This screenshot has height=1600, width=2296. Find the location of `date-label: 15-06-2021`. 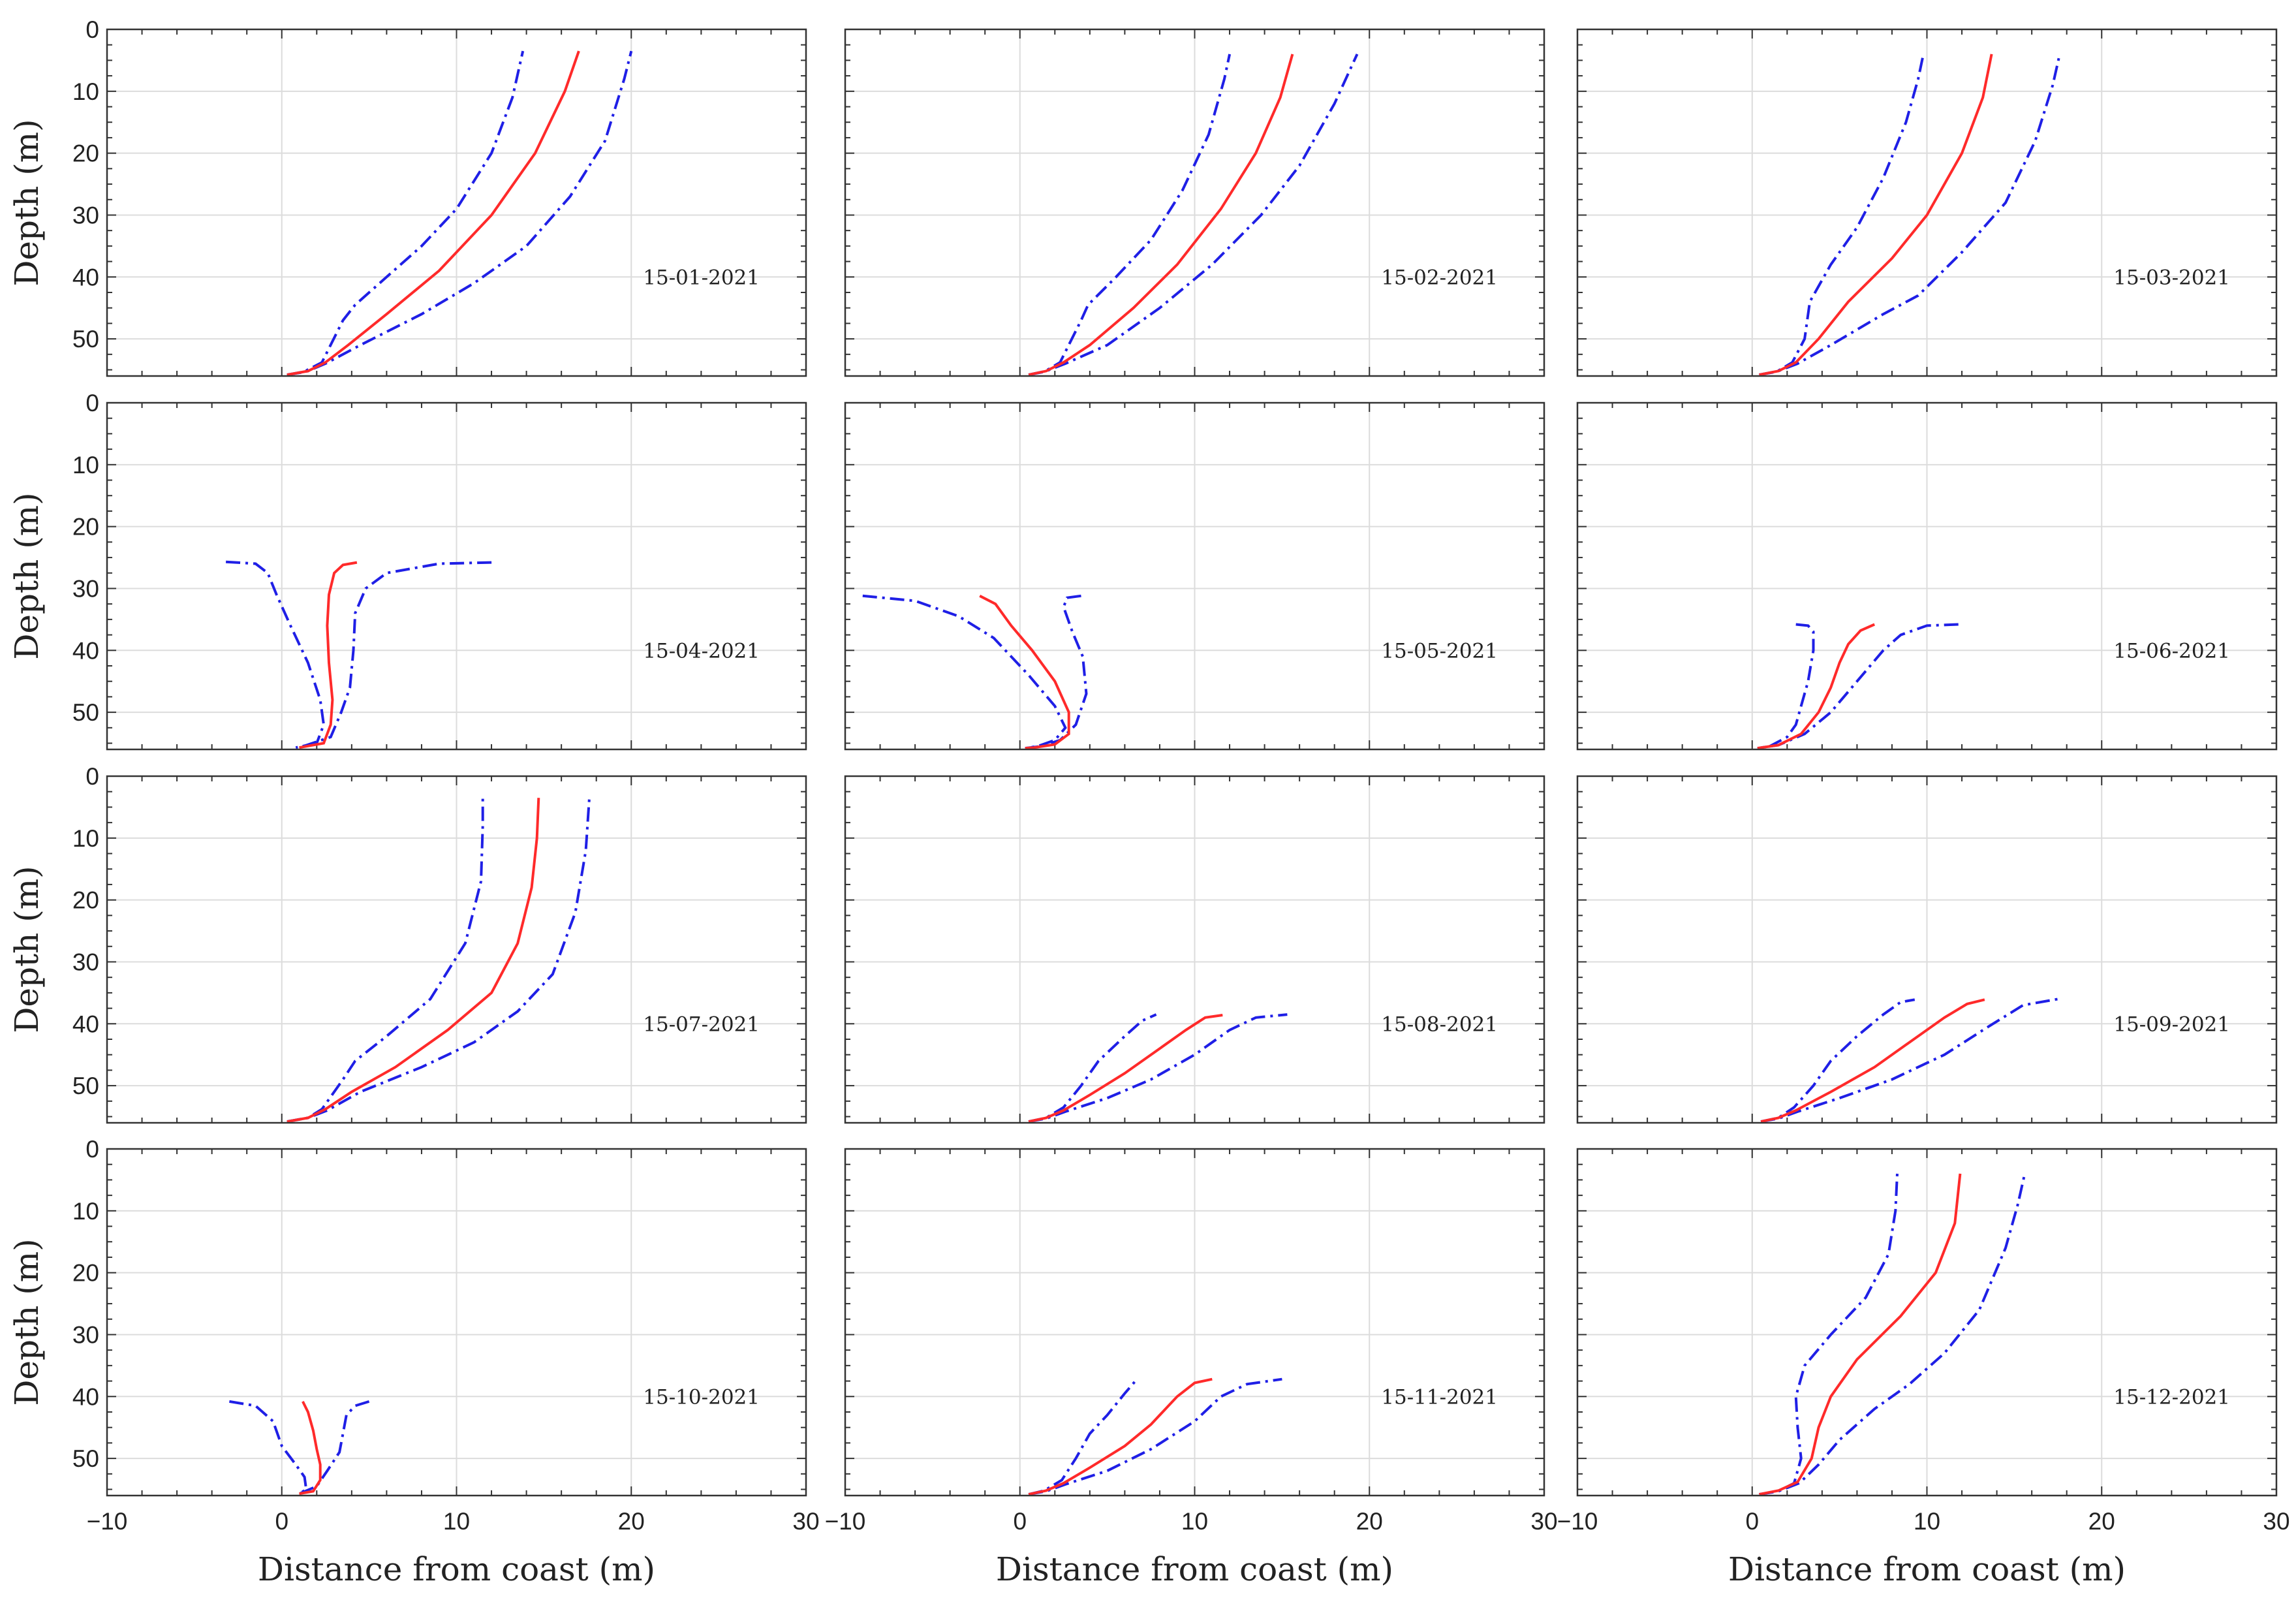

date-label: 15-06-2021 is located at coordinates (2171, 651).